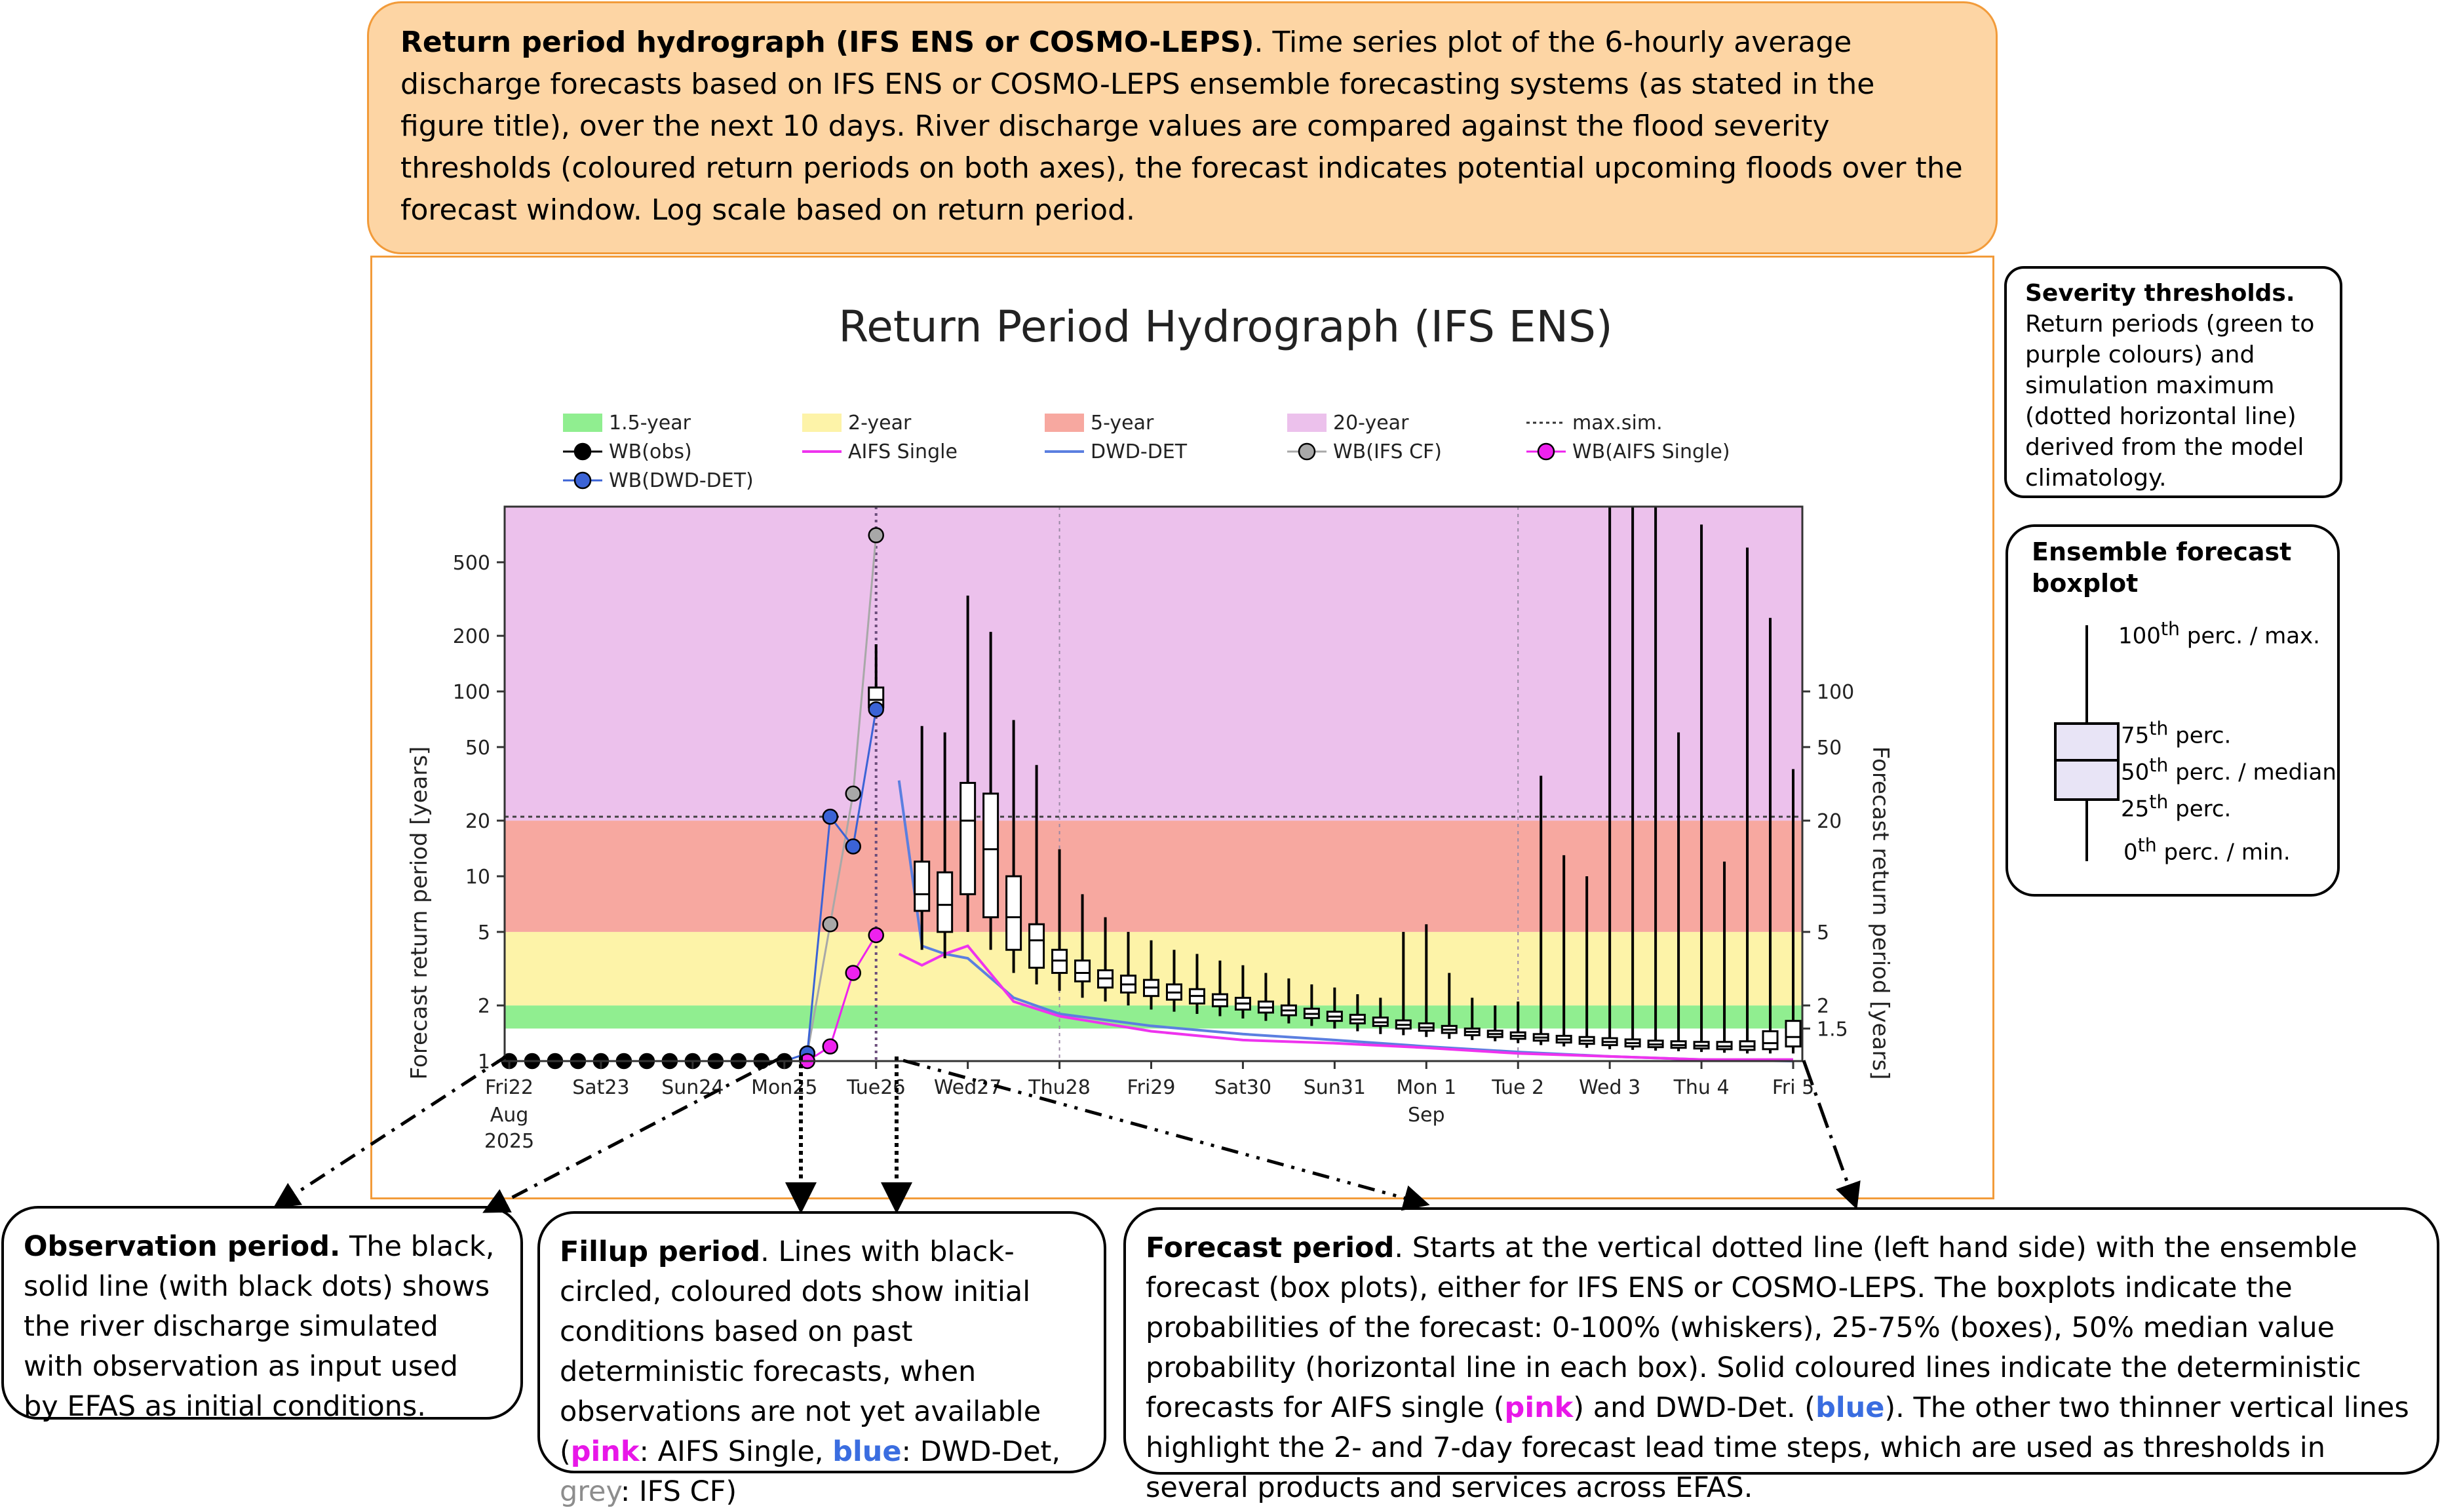 This screenshot has width=2442, height=1512. I want to click on y-tick-label-left: 1, so click(484, 1062).